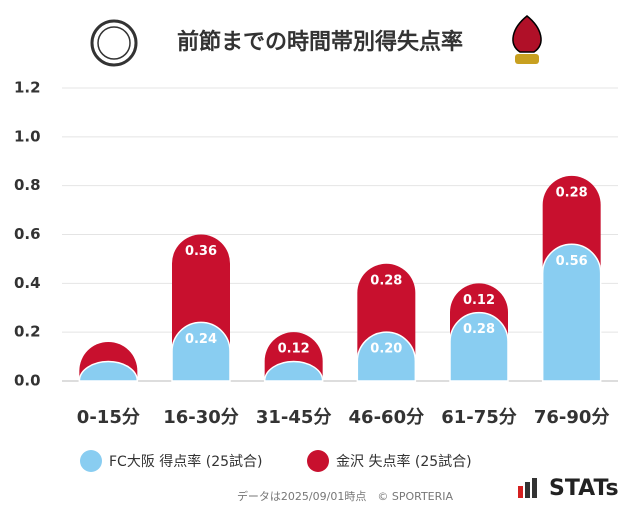 The image size is (641, 508). Describe the element at coordinates (387, 417) in the screenshot. I see `x-tick-label: 46-60分` at that location.